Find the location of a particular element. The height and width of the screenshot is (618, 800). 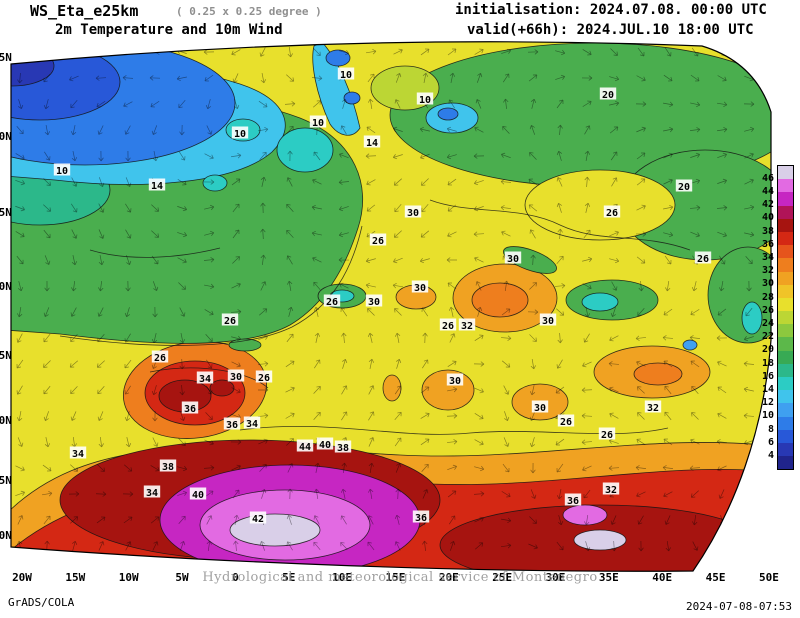

init-time: initialisation: 2024.07.08. 00:00 UTC is located at coordinates (611, 10).